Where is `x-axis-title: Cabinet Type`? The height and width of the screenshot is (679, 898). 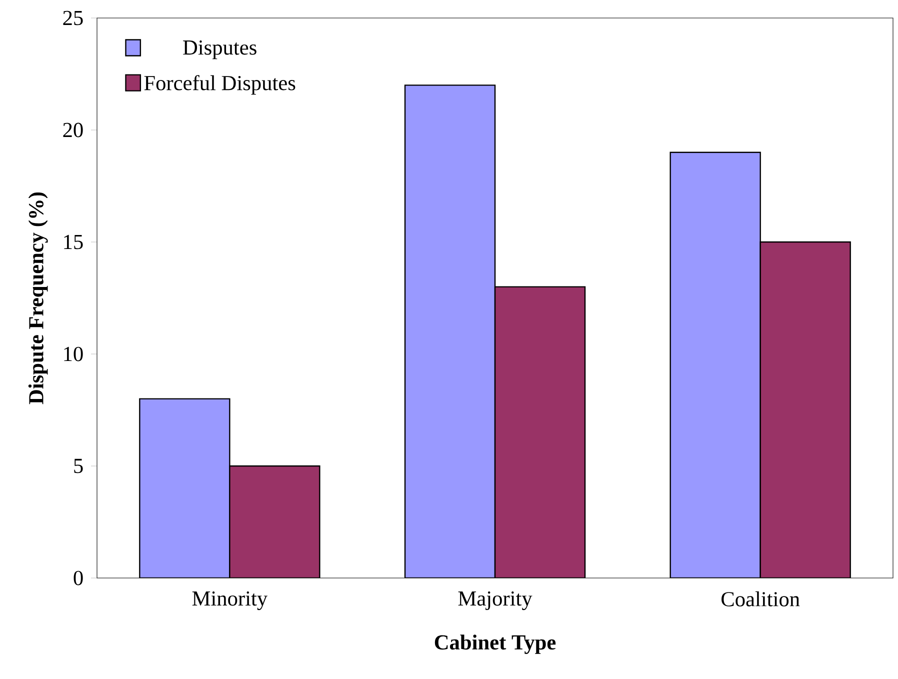 x-axis-title: Cabinet Type is located at coordinates (495, 644).